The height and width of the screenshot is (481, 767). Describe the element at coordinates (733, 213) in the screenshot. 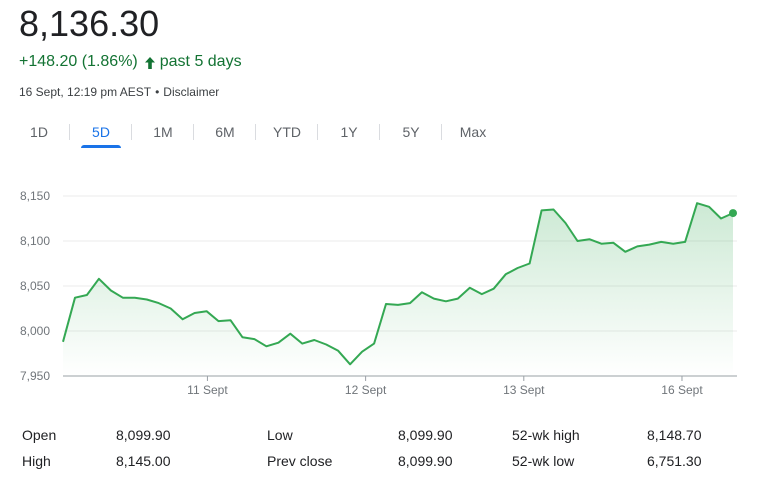

I see `current-price-dot` at that location.